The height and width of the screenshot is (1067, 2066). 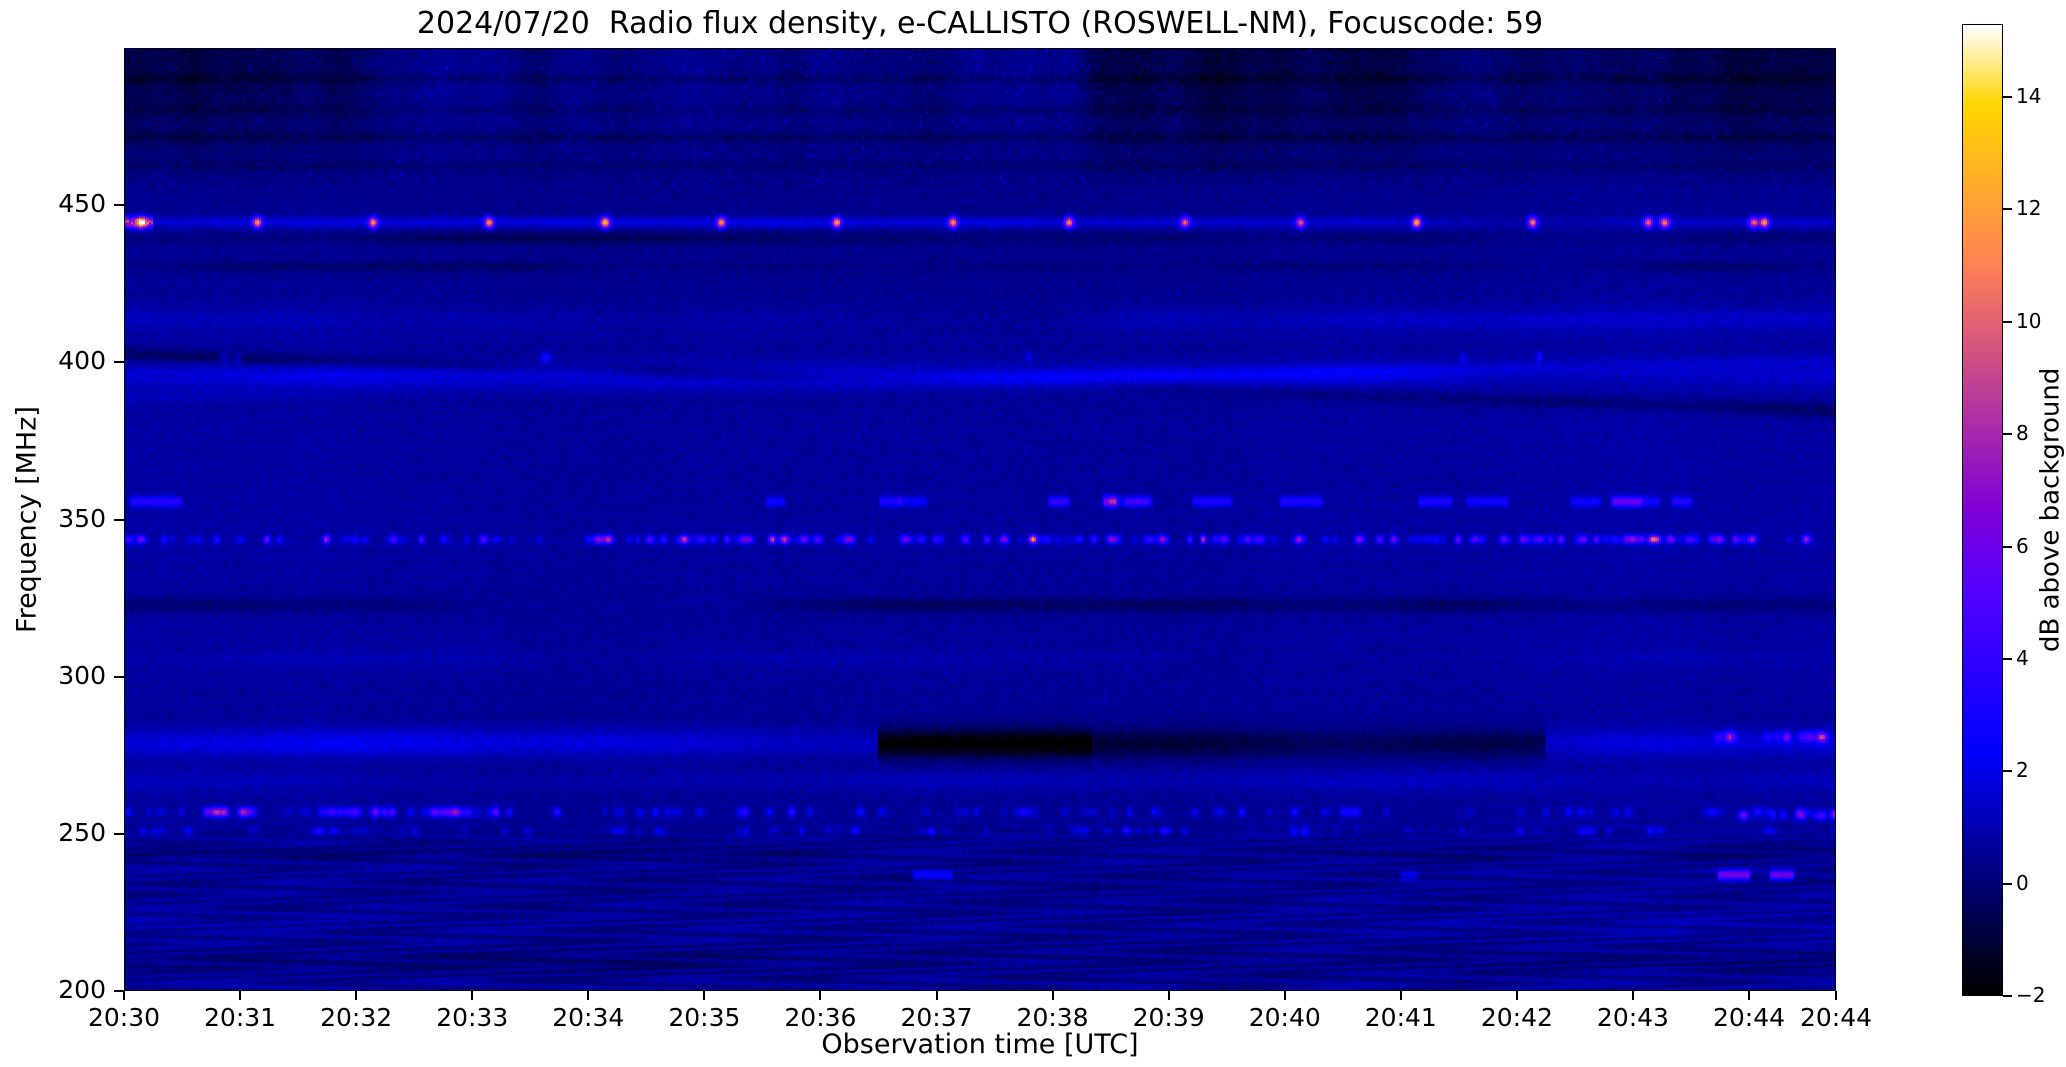 What do you see at coordinates (1400, 1017) in the screenshot?
I see `x-tick-label: 20:41` at bounding box center [1400, 1017].